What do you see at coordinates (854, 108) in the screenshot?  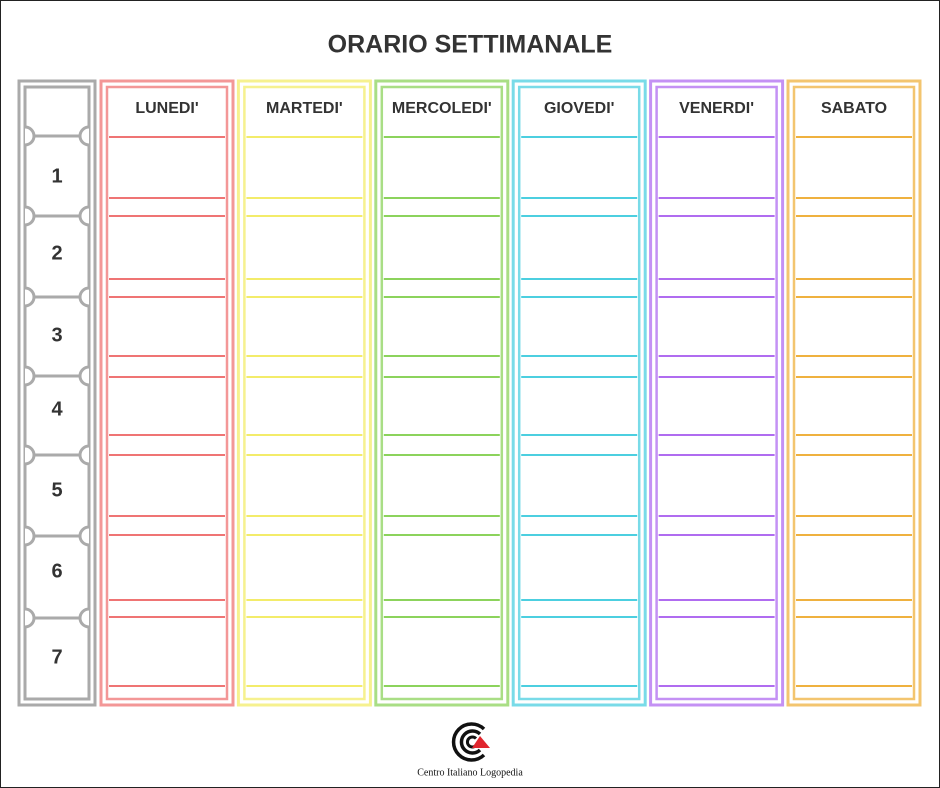 I see `day-name: SABATO` at bounding box center [854, 108].